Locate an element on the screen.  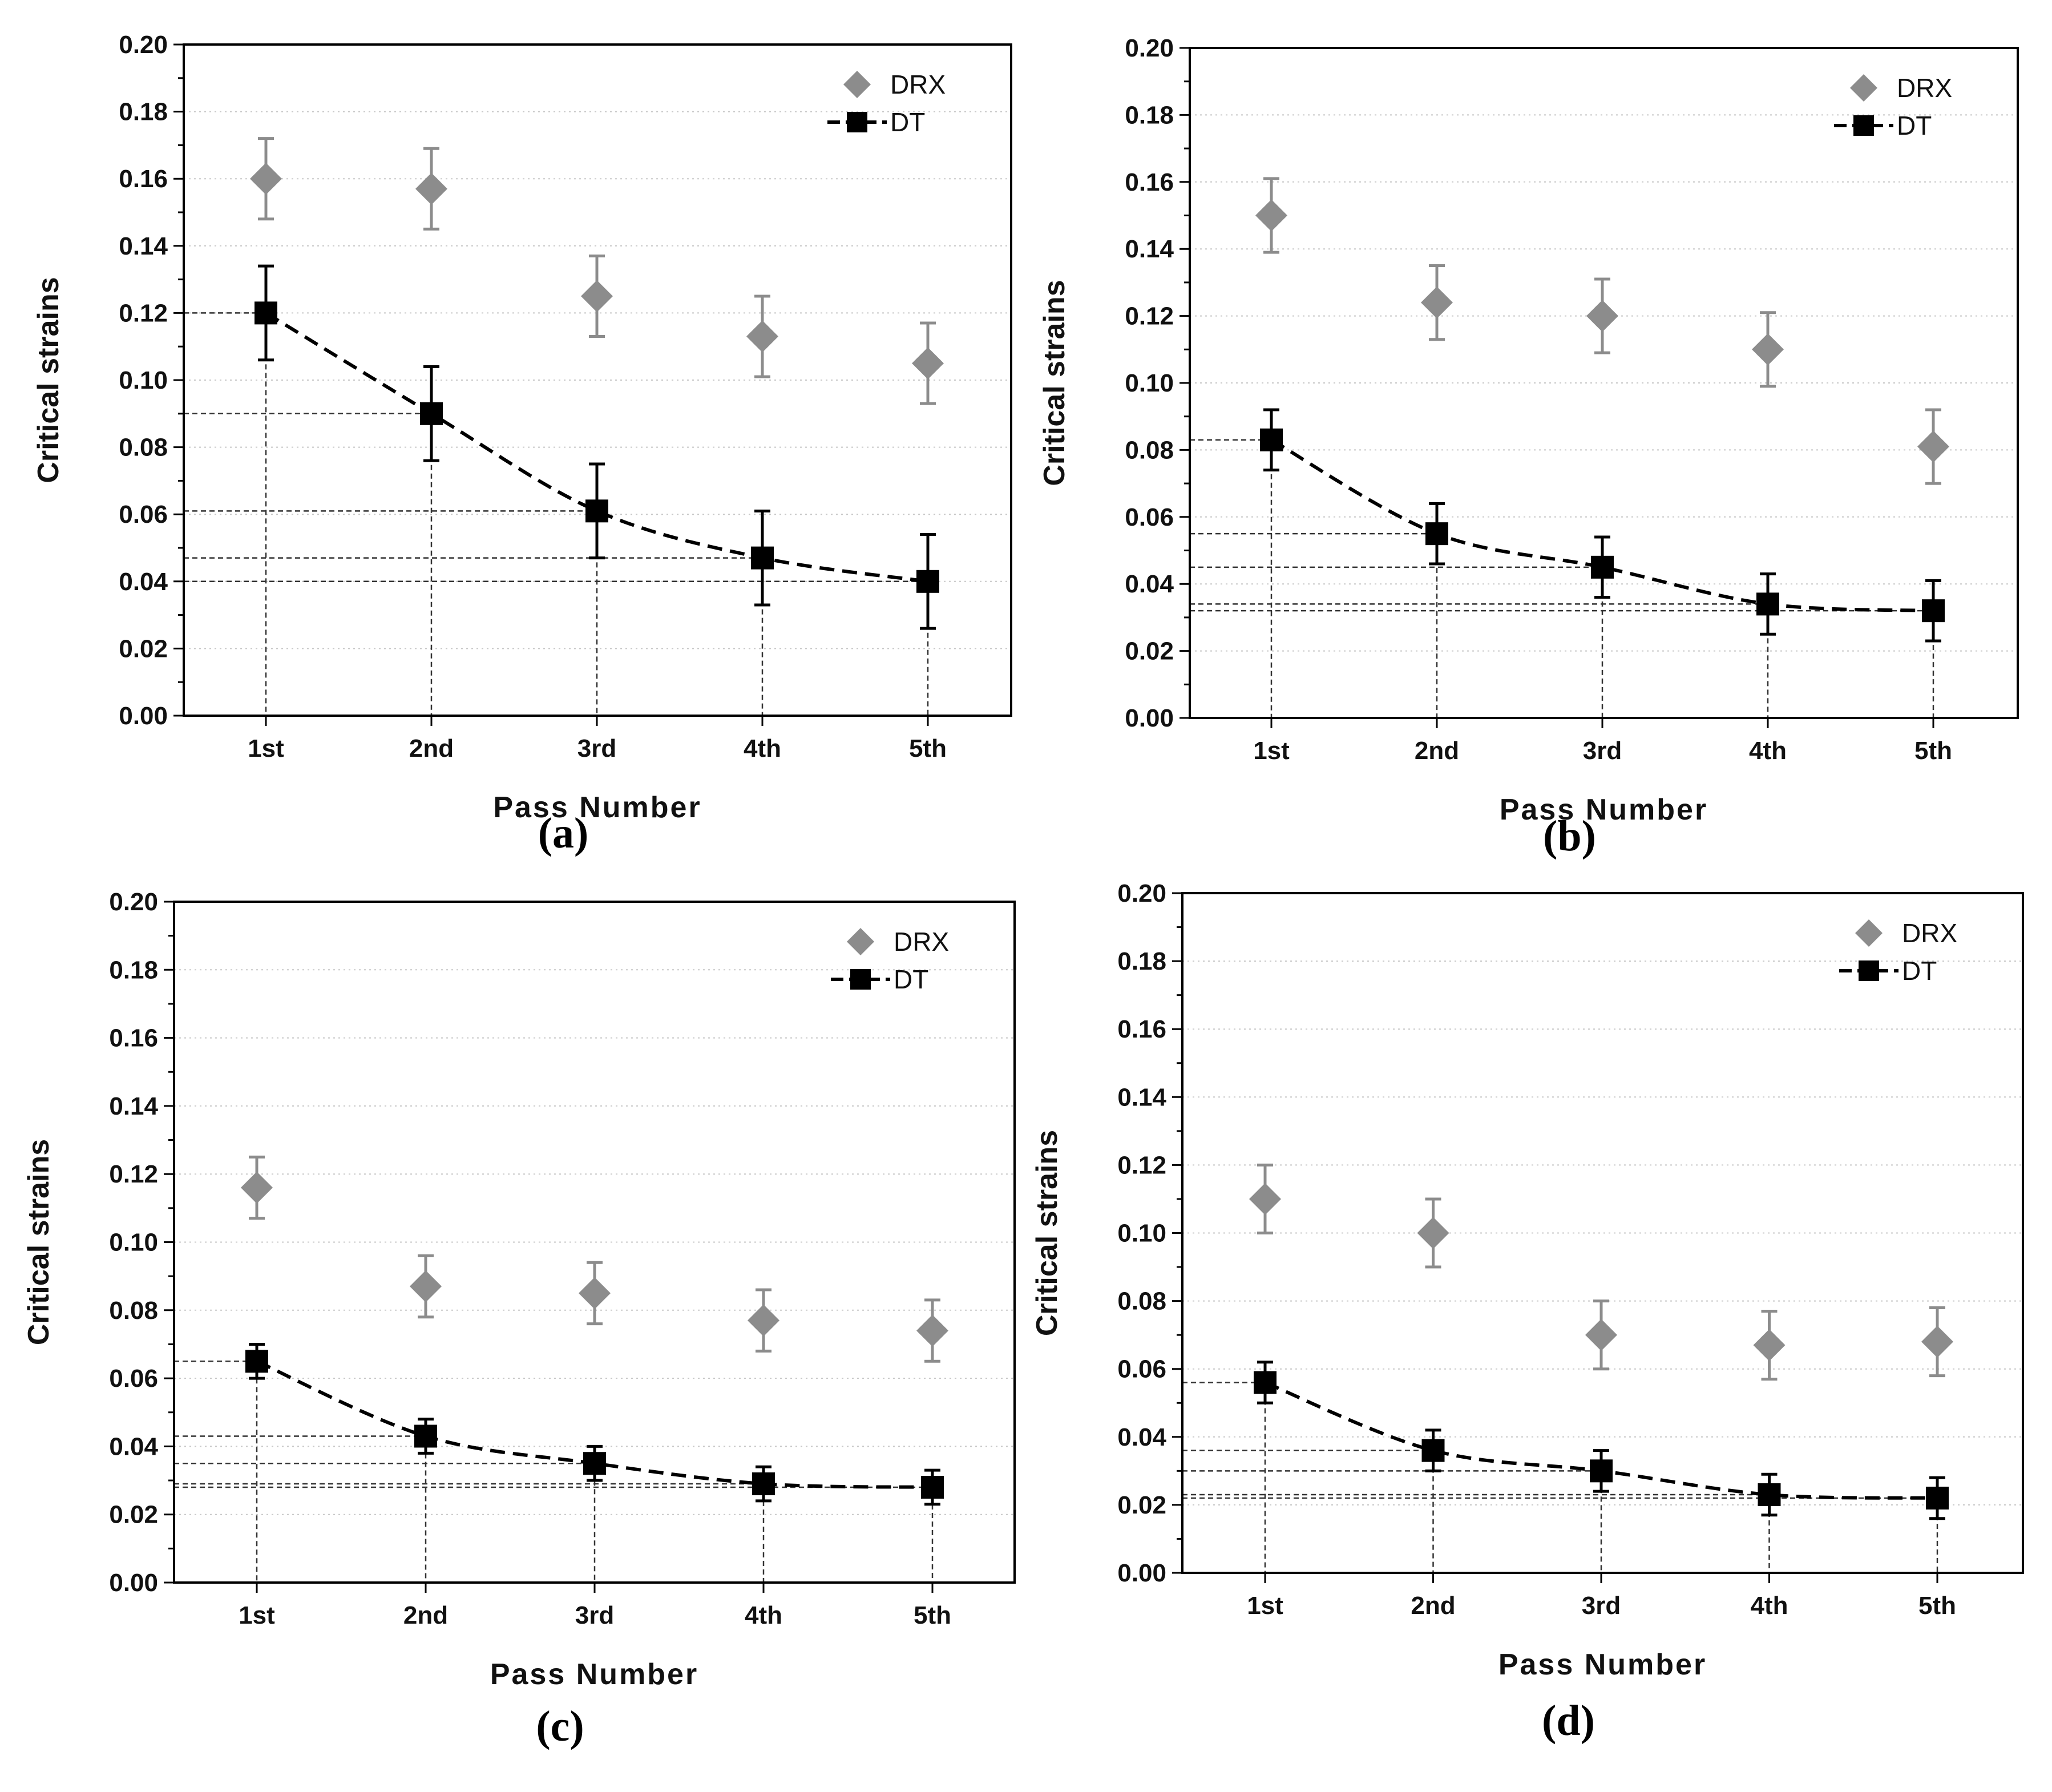
panel-label: (b) is located at coordinates (1570, 836).